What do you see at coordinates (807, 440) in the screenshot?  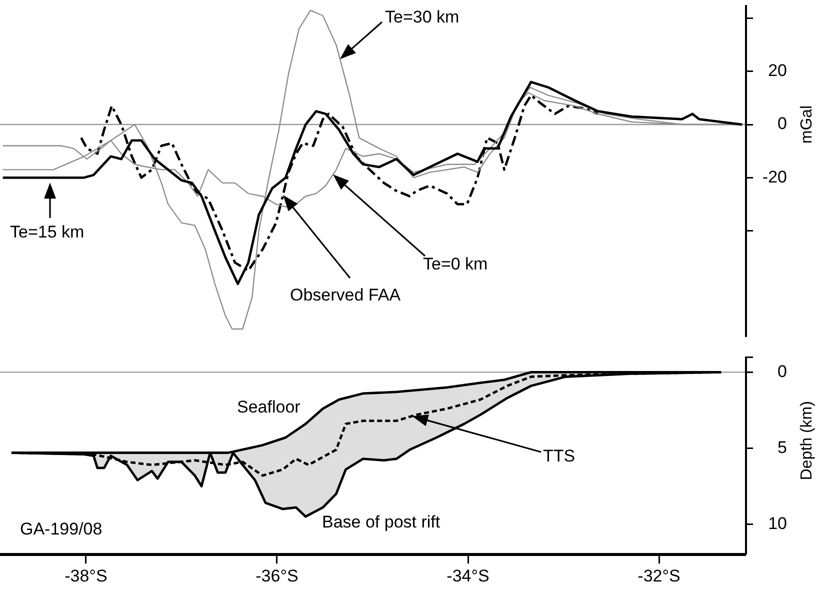 I see `y-axis-title: Depth (km)` at bounding box center [807, 440].